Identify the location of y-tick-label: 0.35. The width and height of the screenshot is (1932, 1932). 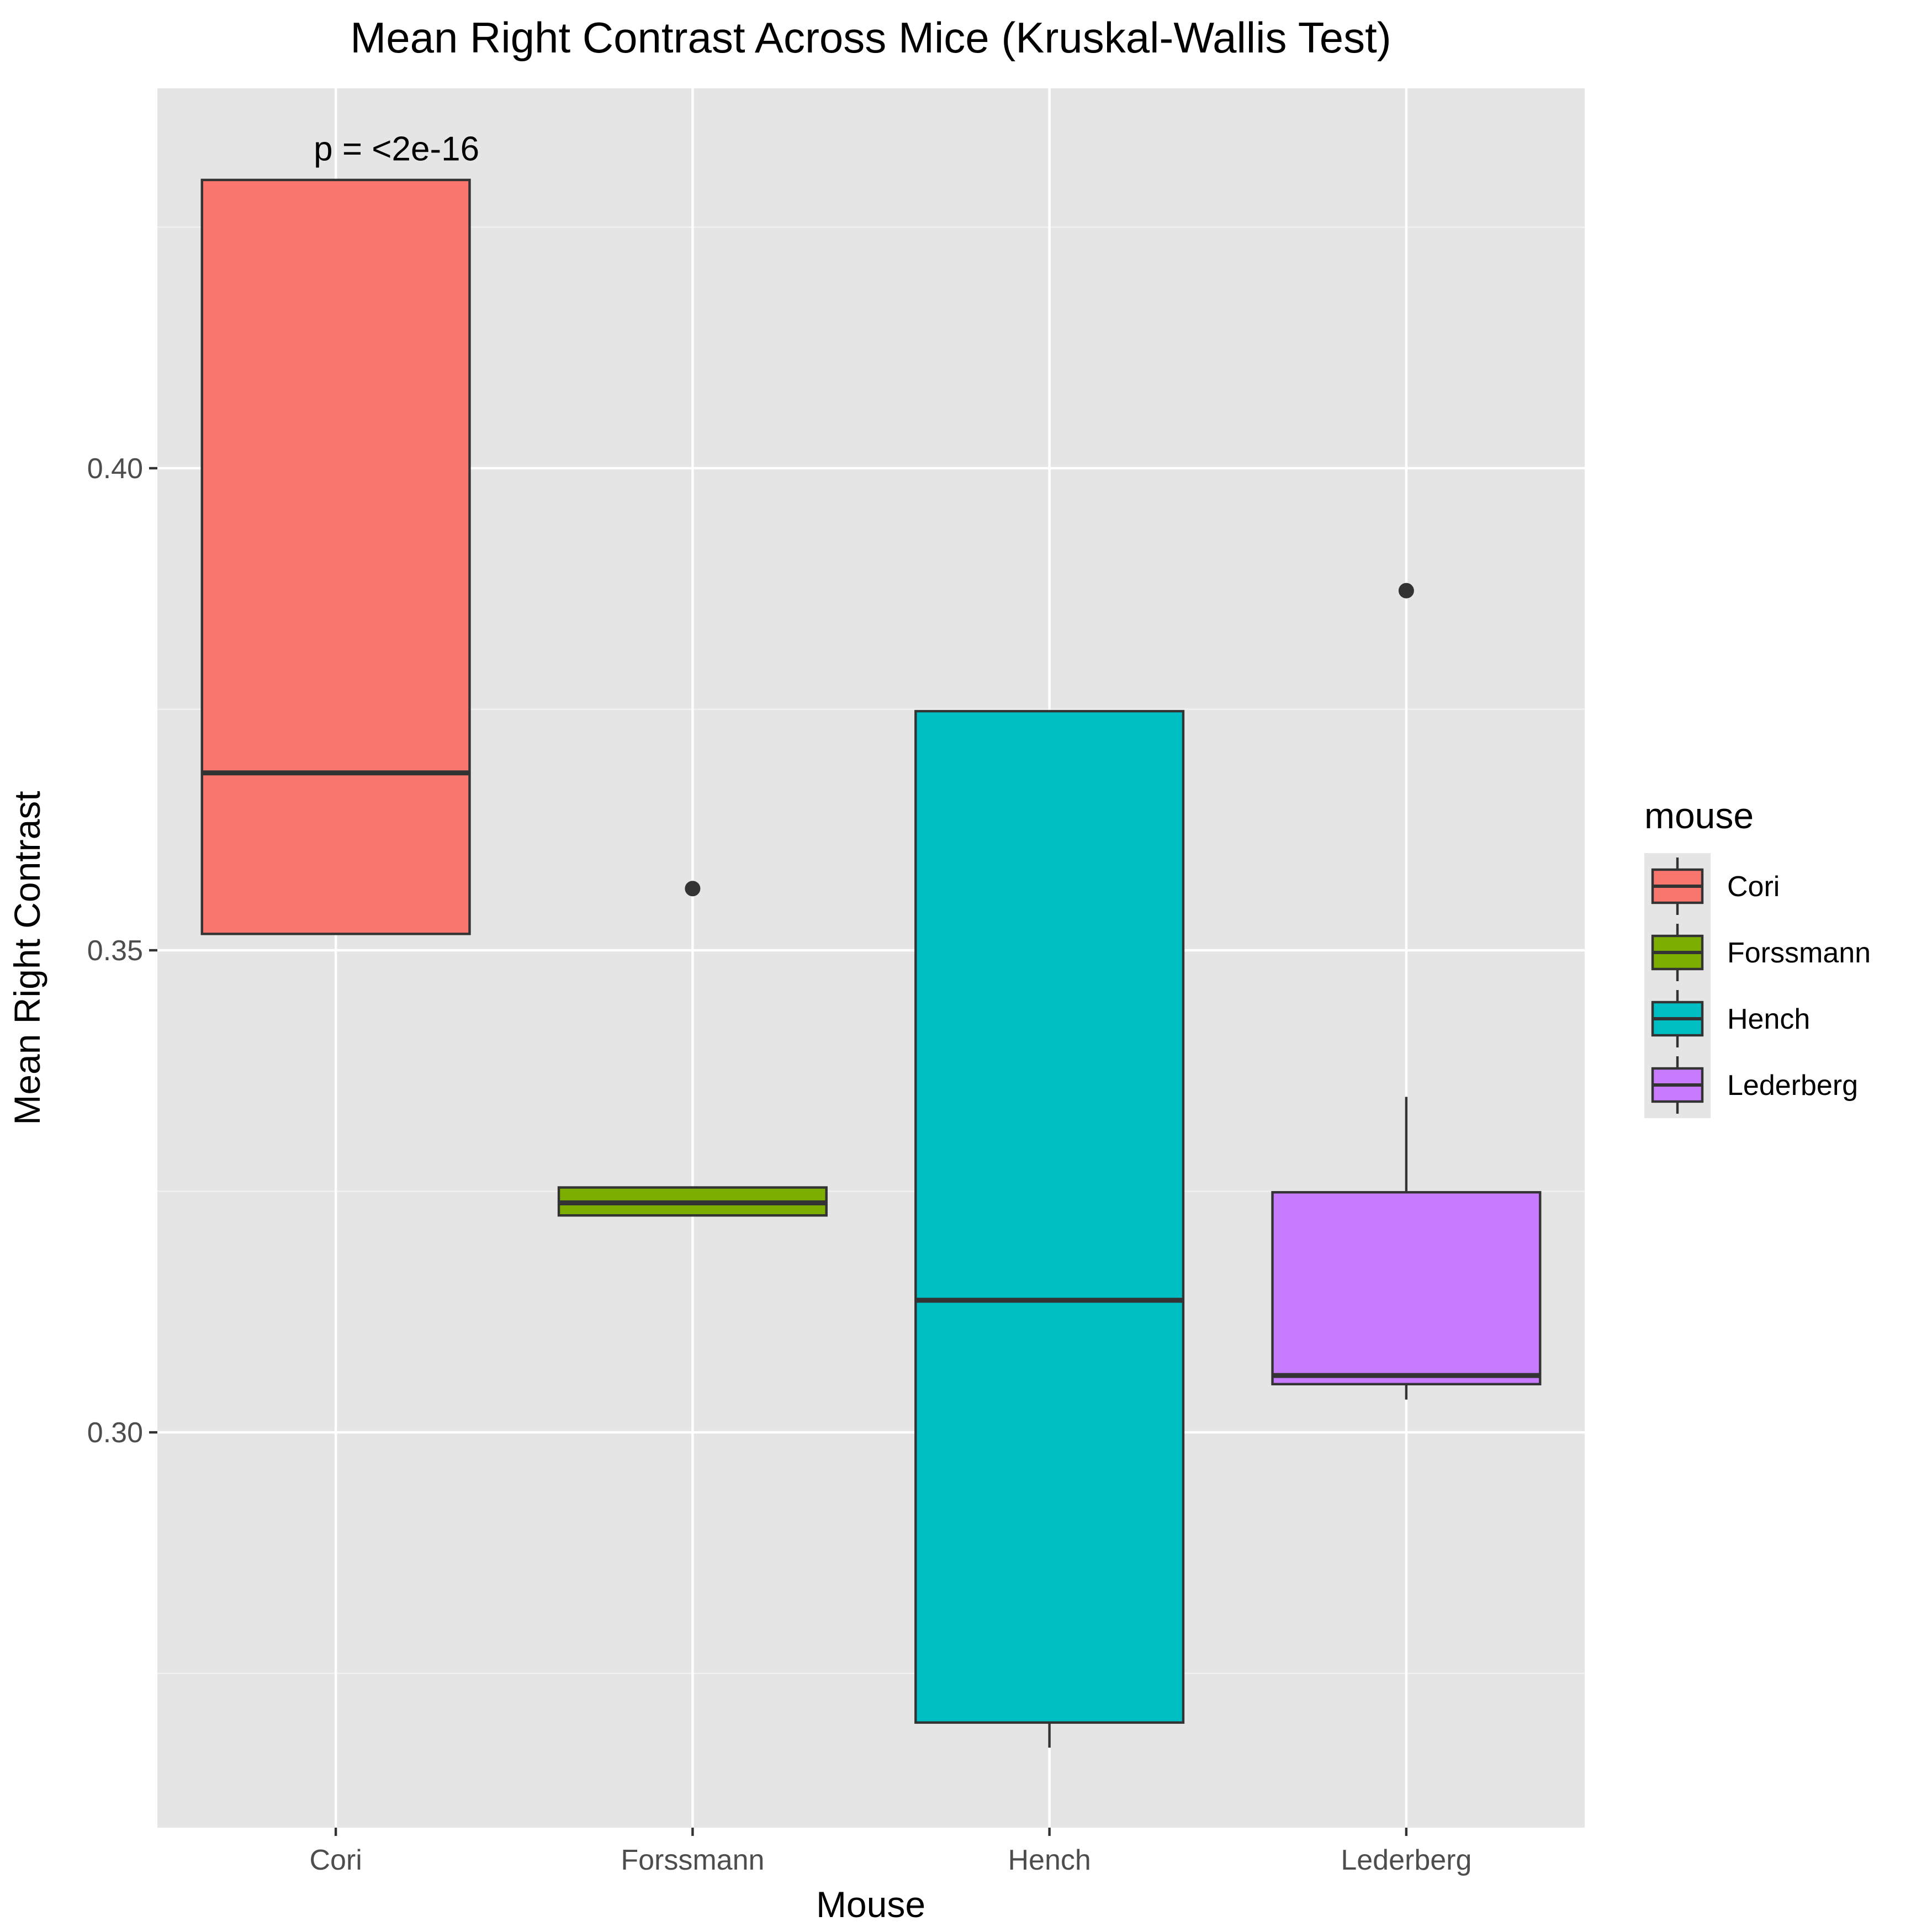
(115, 951).